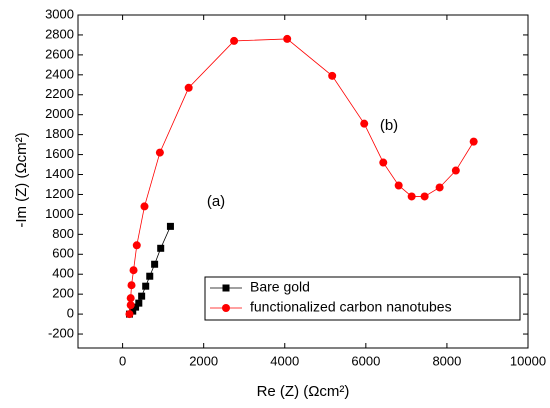 This screenshot has width=550, height=408. What do you see at coordinates (365, 360) in the screenshot?
I see `x-tick-label: 6000` at bounding box center [365, 360].